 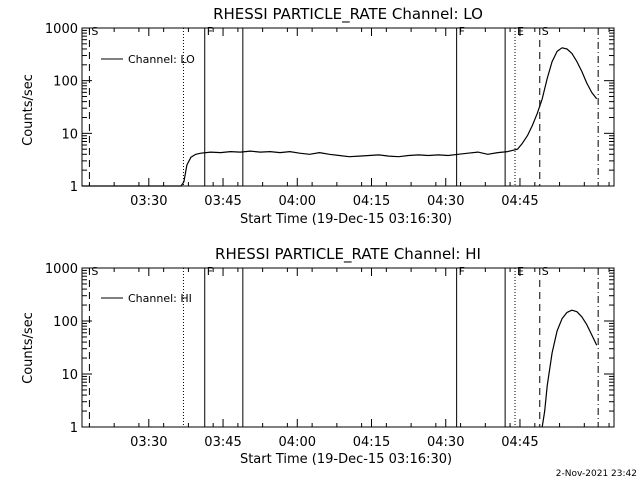 What do you see at coordinates (160, 298) in the screenshot?
I see `hi-legend-label: Channel: HI` at bounding box center [160, 298].